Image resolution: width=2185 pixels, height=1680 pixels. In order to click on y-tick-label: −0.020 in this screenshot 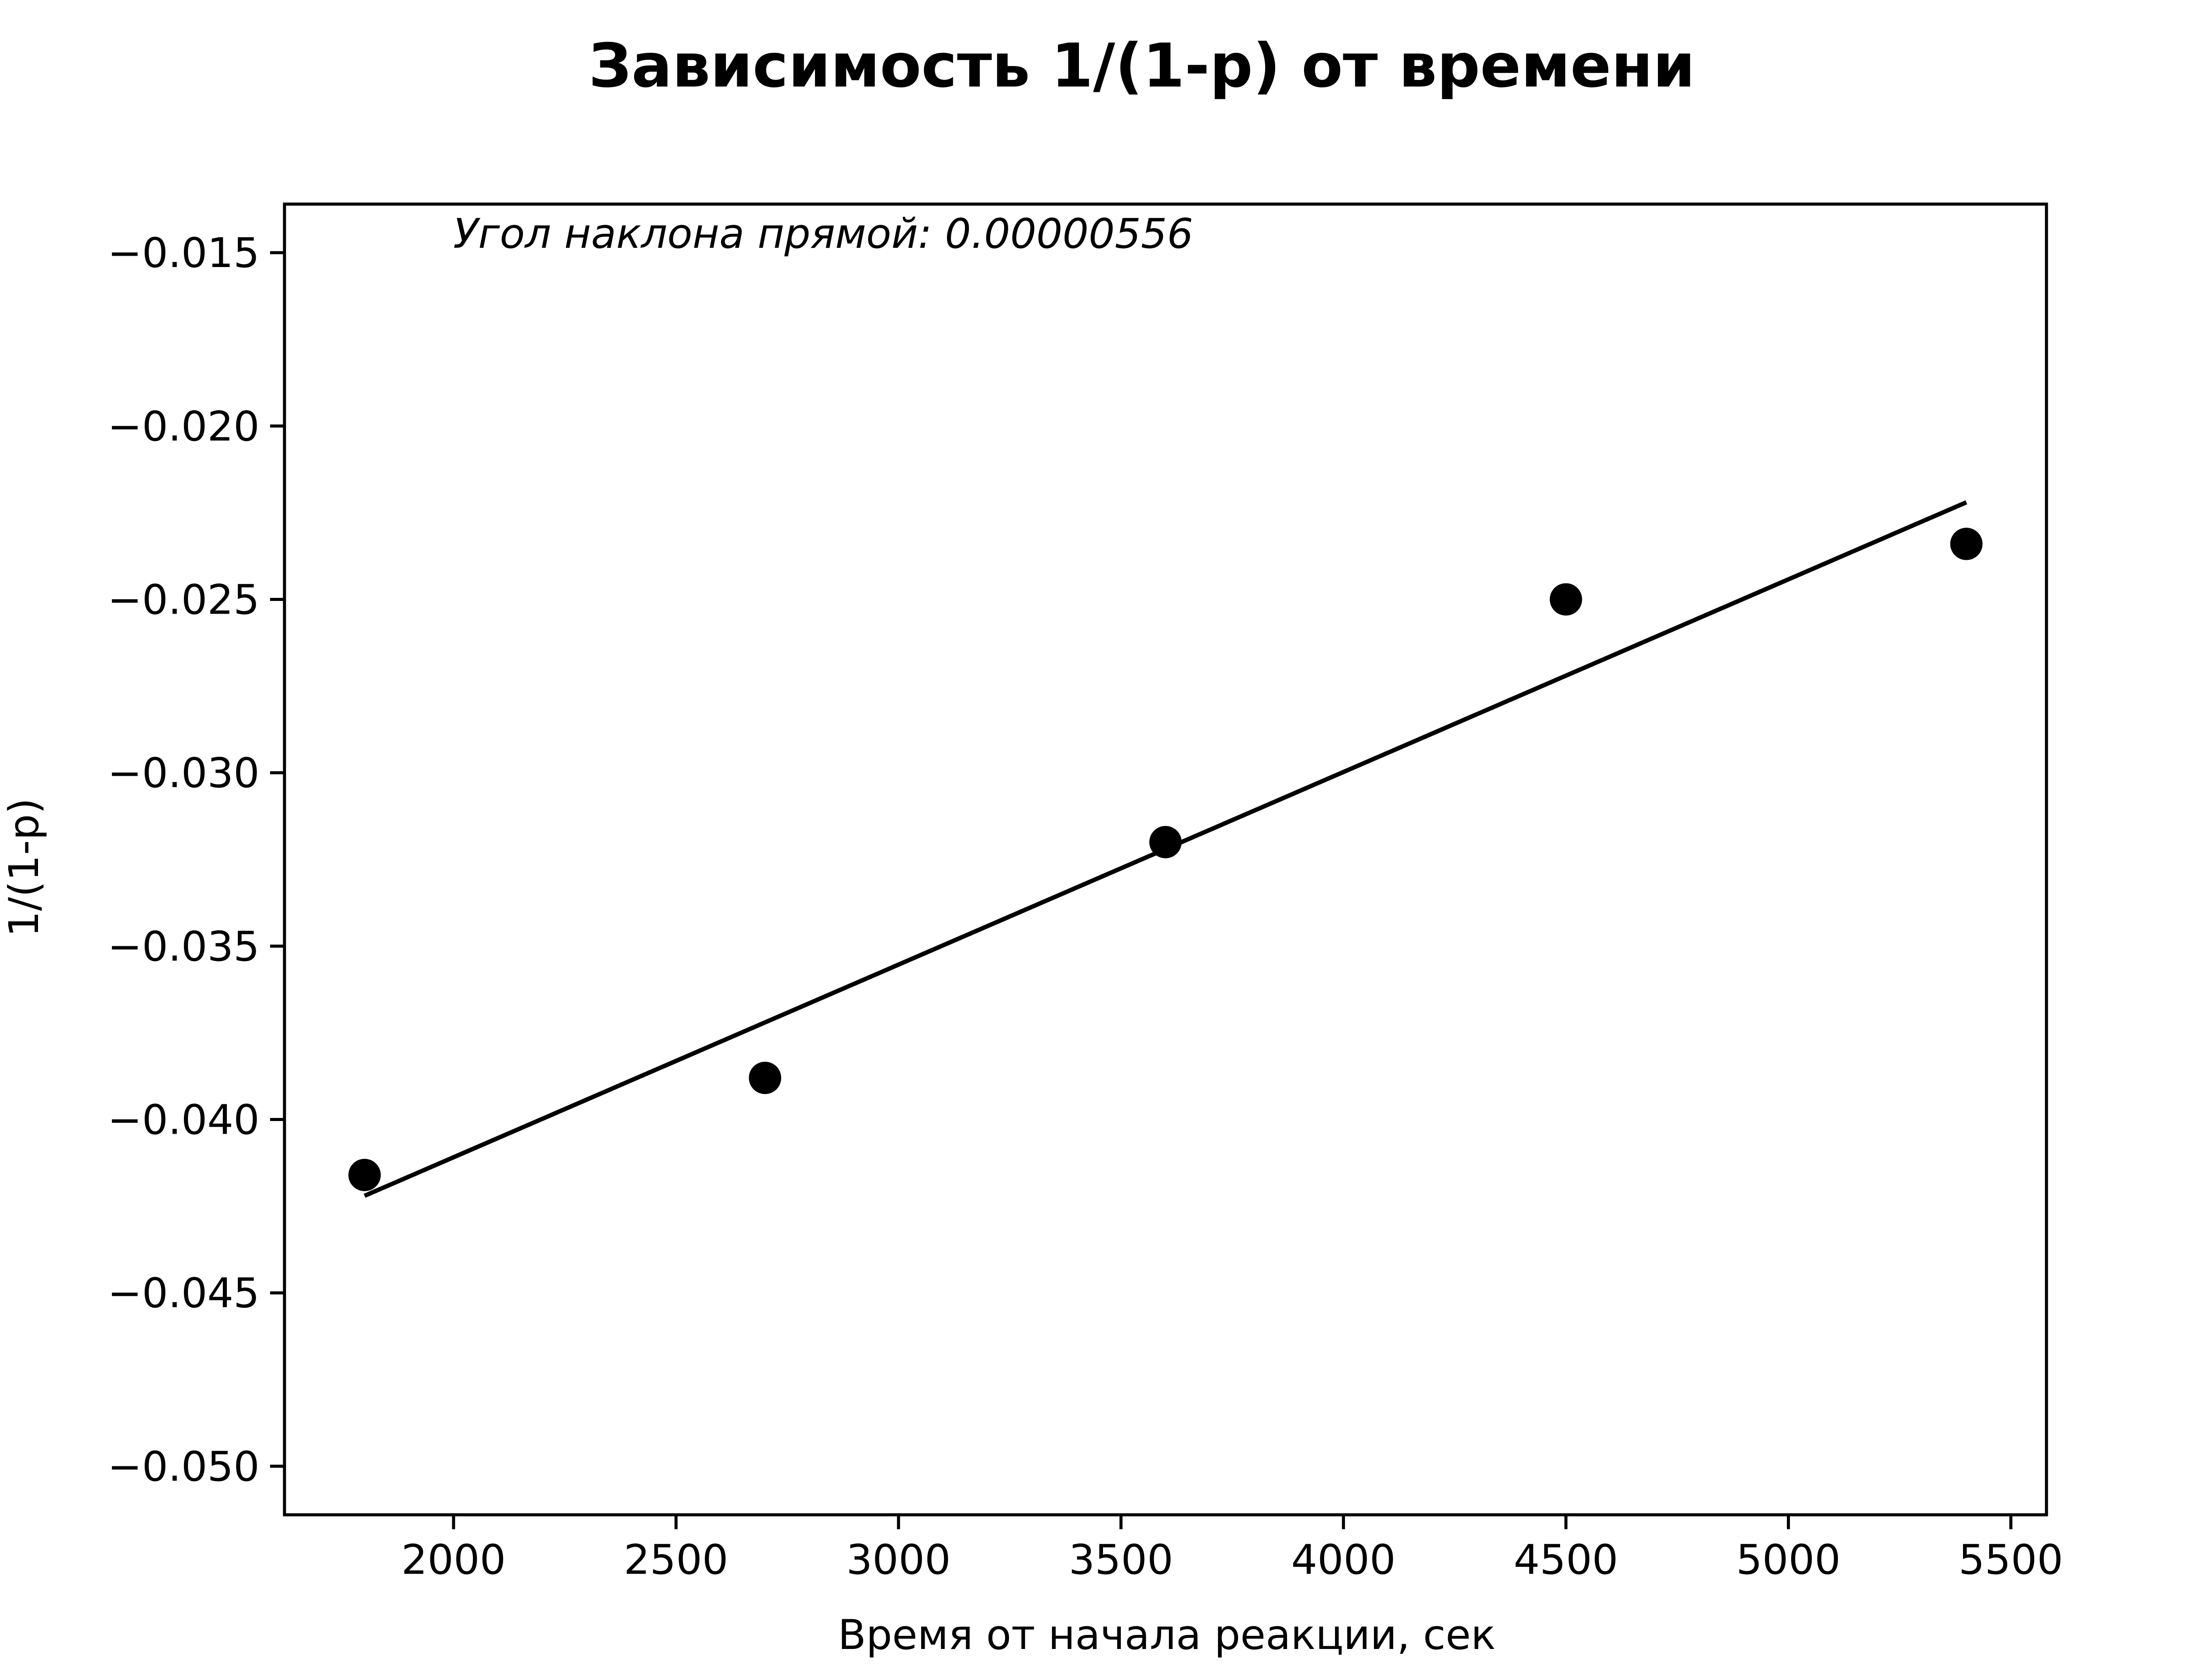, I will do `click(184, 427)`.